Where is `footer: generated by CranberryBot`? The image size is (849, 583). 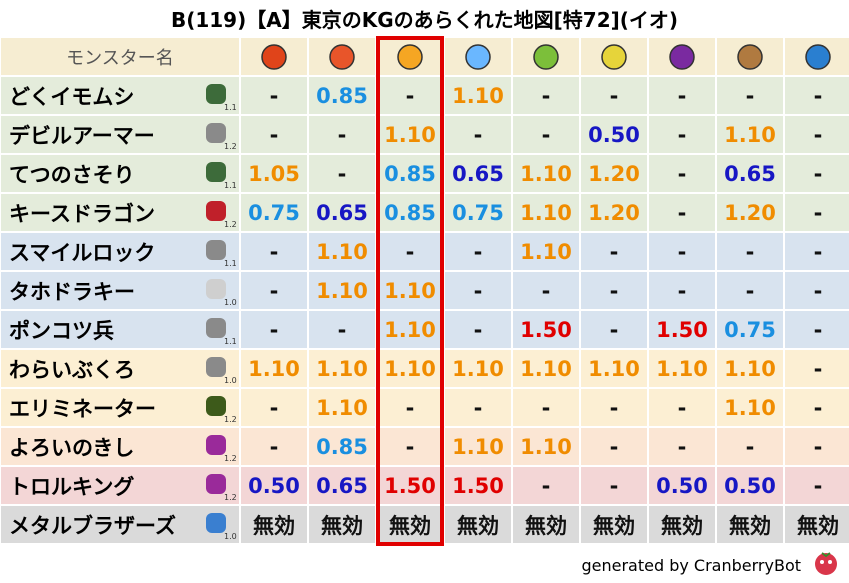
footer: generated by CranberryBot is located at coordinates (691, 565).